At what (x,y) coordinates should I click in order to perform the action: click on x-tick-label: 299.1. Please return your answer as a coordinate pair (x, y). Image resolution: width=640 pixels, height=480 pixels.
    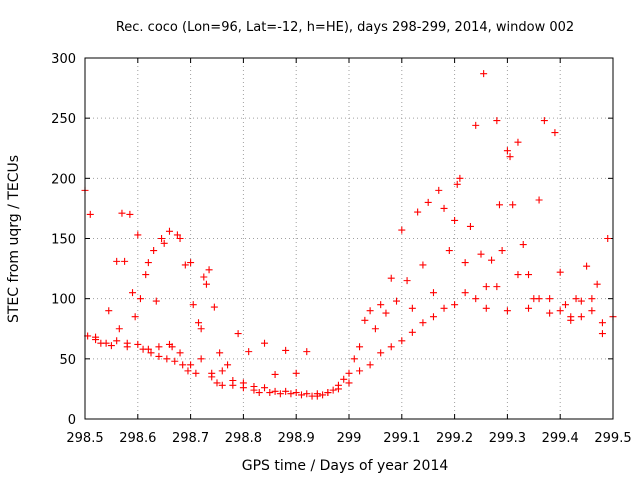
    Looking at the image, I should click on (401, 438).